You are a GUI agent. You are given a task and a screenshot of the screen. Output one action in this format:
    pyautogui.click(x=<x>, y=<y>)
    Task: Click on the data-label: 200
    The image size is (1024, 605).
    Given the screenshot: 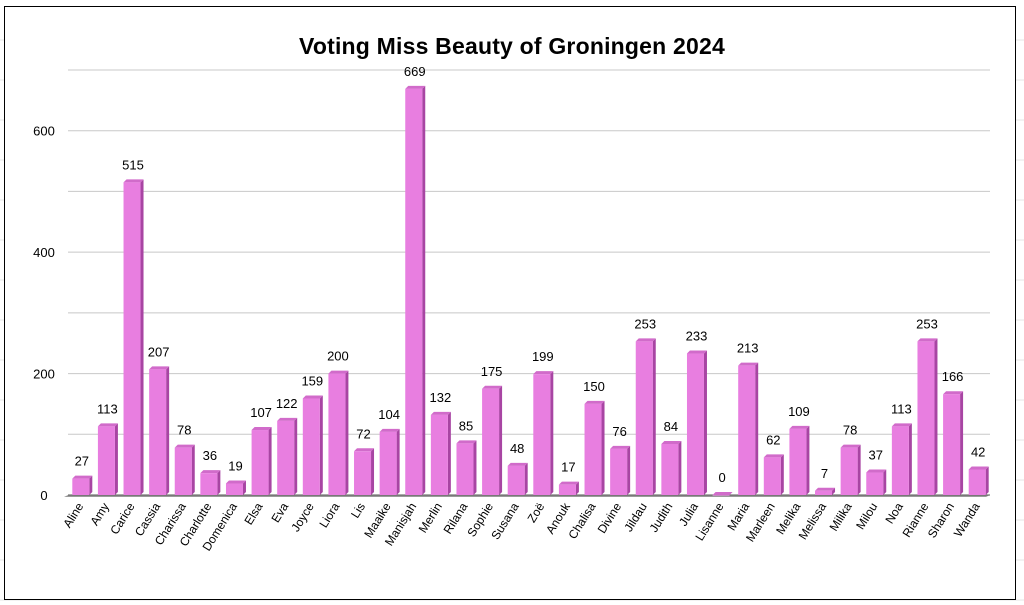 What is the action you would take?
    pyautogui.click(x=338, y=356)
    